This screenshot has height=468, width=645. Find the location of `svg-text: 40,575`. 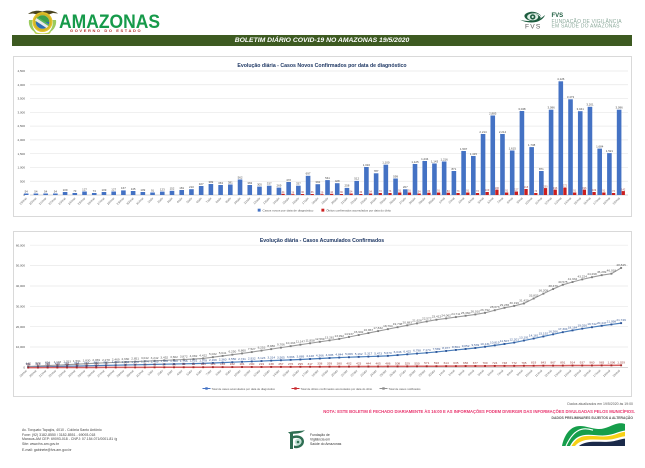

svg-text: 40,575 is located at coordinates (563, 282).